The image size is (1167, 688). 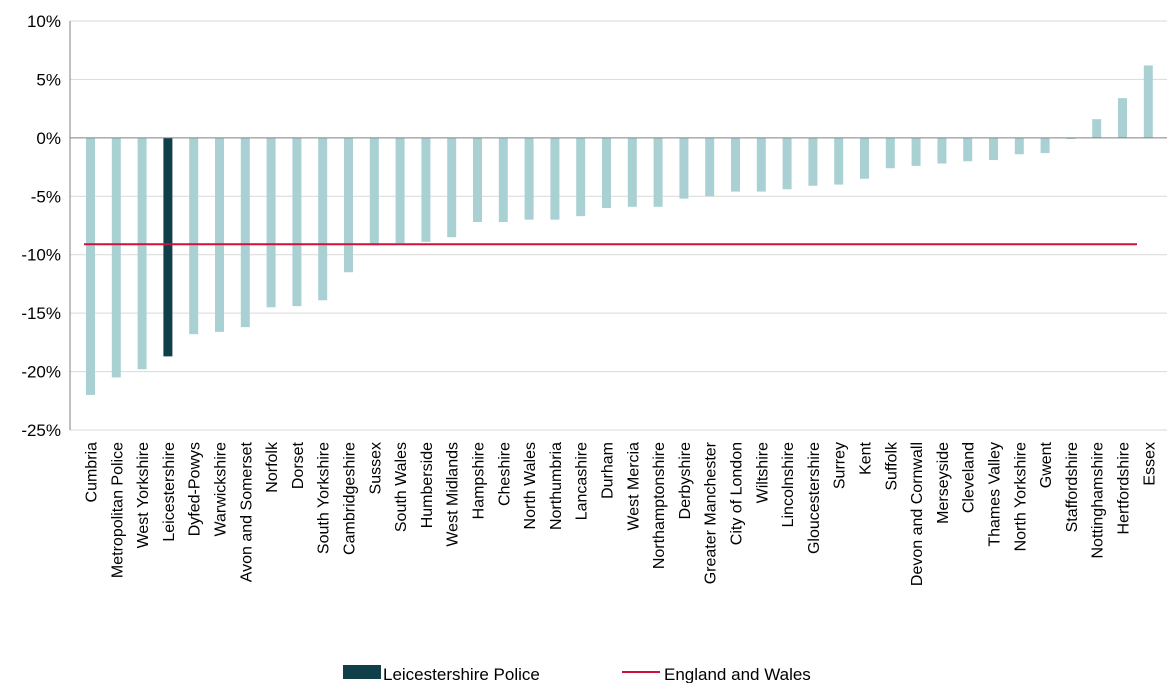 What do you see at coordinates (143, 495) in the screenshot?
I see `x-tick-label: West Yorkshire` at bounding box center [143, 495].